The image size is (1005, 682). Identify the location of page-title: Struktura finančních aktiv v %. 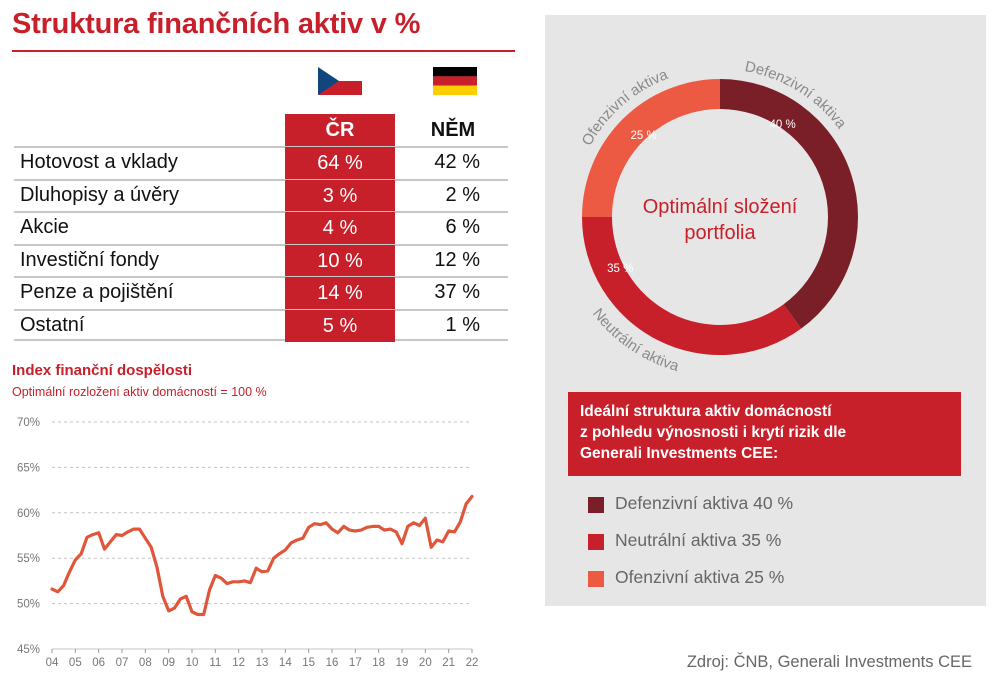
(216, 24).